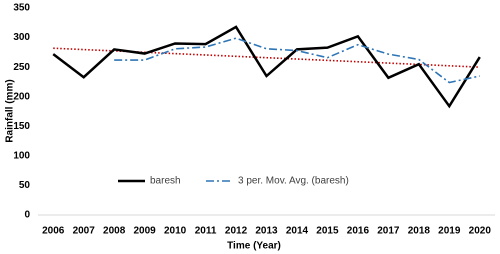 The height and width of the screenshot is (254, 500). Describe the element at coordinates (21, 126) in the screenshot. I see `y-tick-label: 150` at that location.